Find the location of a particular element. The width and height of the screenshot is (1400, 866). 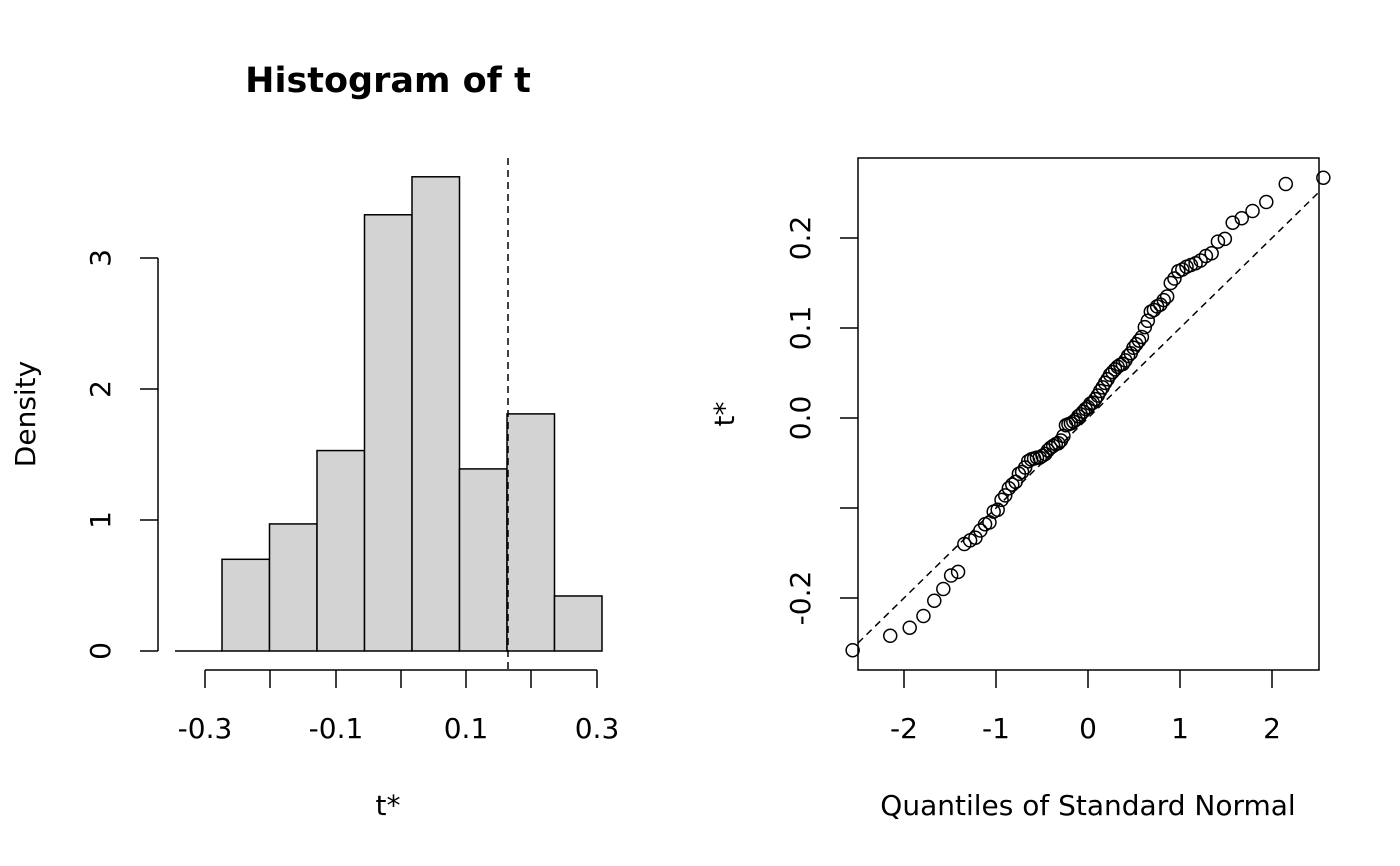

histogram-x-tick-label: 0.3 is located at coordinates (597, 728).